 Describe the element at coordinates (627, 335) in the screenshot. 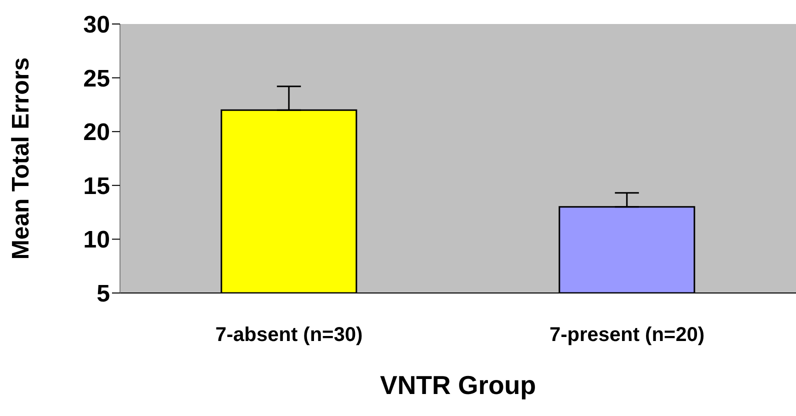

I see `x-tick-label: 7-present (n=20)` at that location.